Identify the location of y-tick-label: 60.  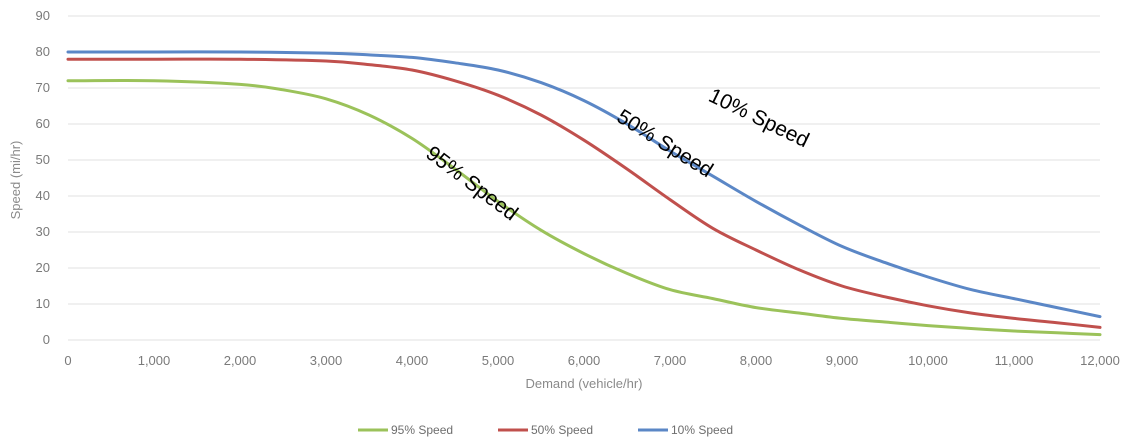
(43, 123).